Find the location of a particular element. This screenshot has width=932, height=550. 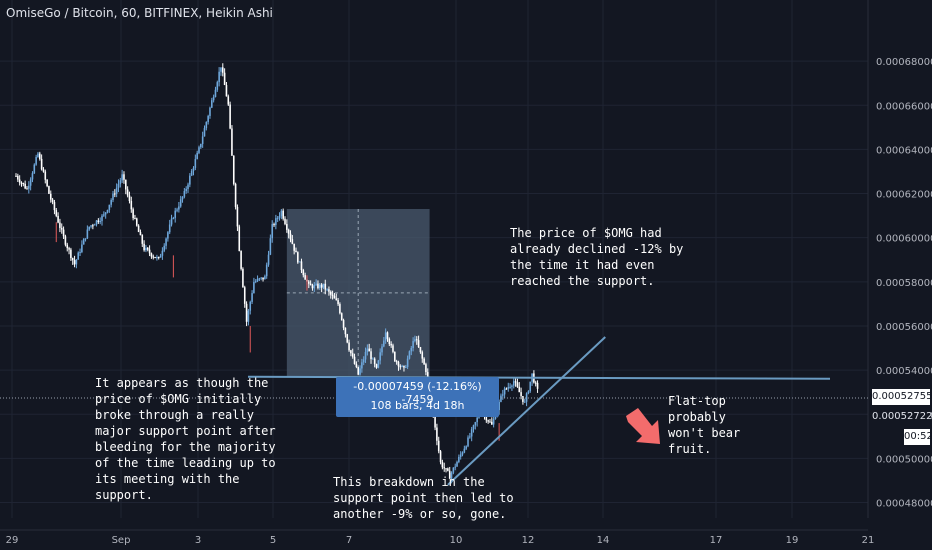

y-tick-label: 0.00056000 is located at coordinates (904, 327).